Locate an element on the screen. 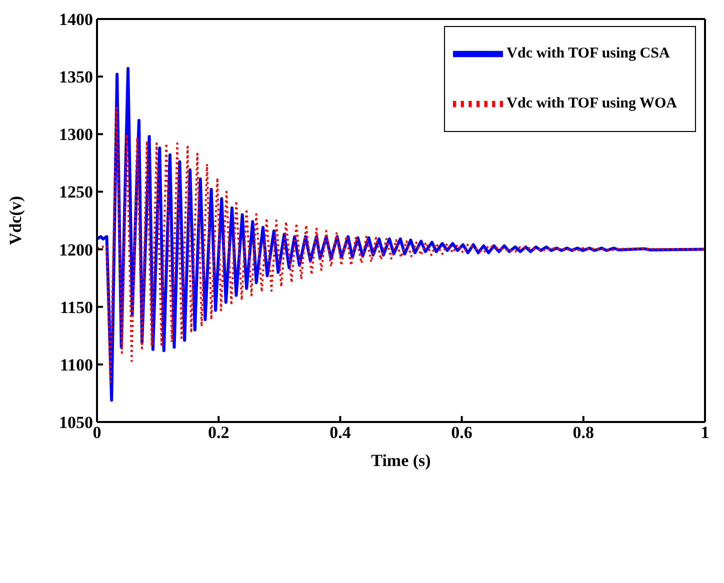  y-axis-title: Vdc(v) is located at coordinates (16, 221).